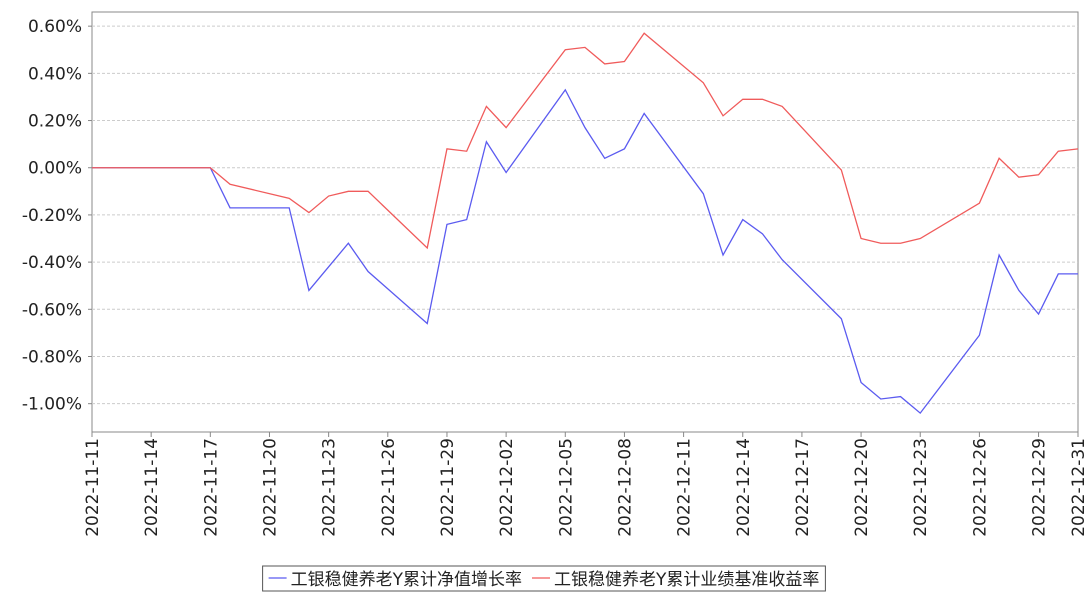 The image size is (1088, 596). I want to click on x-tick-label: 2022-12-17, so click(803, 487).